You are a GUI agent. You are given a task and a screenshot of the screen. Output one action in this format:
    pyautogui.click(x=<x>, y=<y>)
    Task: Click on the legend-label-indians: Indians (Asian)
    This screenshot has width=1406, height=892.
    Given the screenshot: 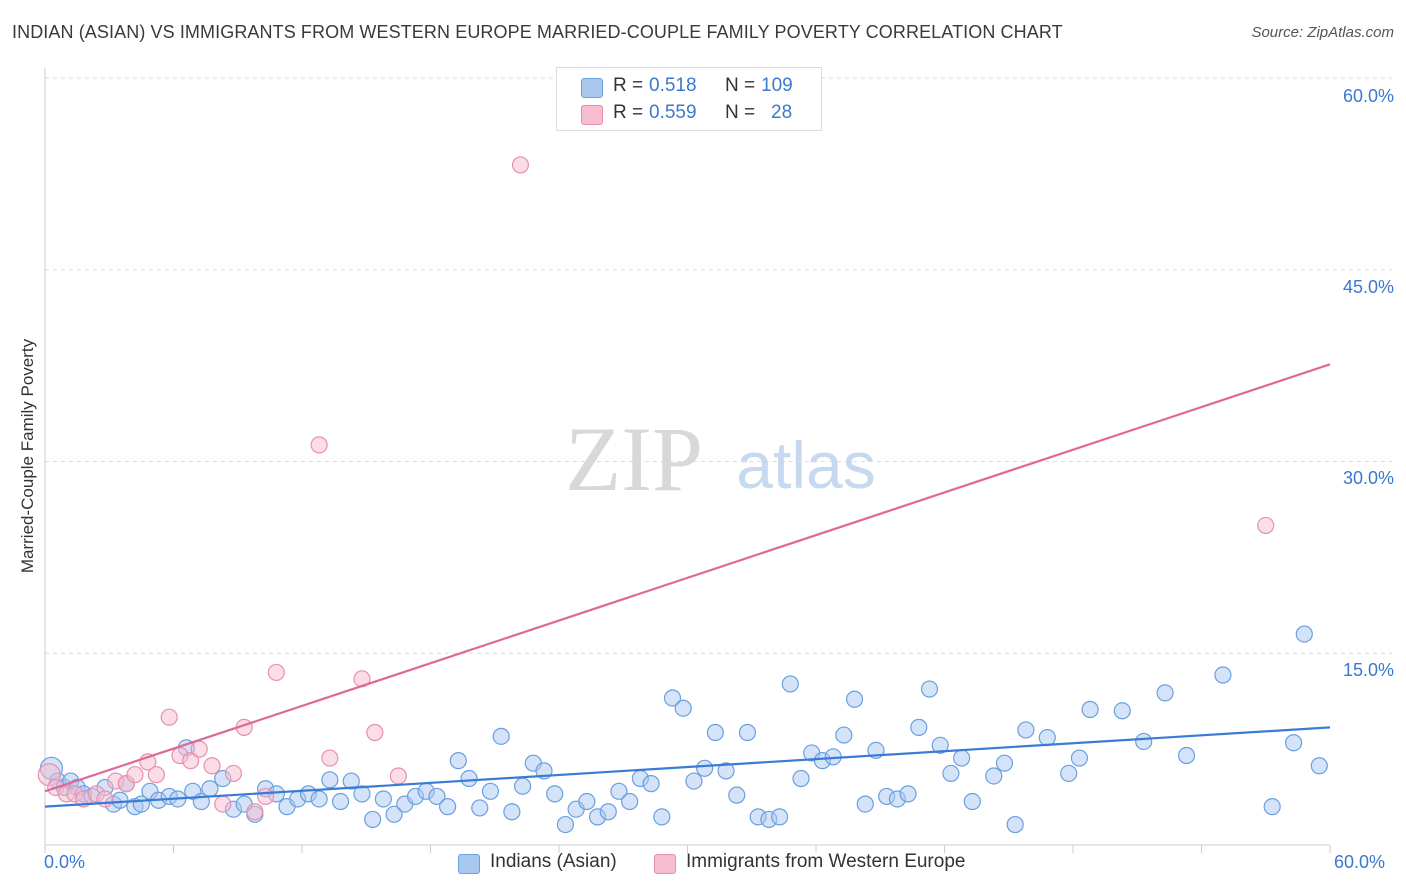 What is the action you would take?
    pyautogui.click(x=553, y=861)
    